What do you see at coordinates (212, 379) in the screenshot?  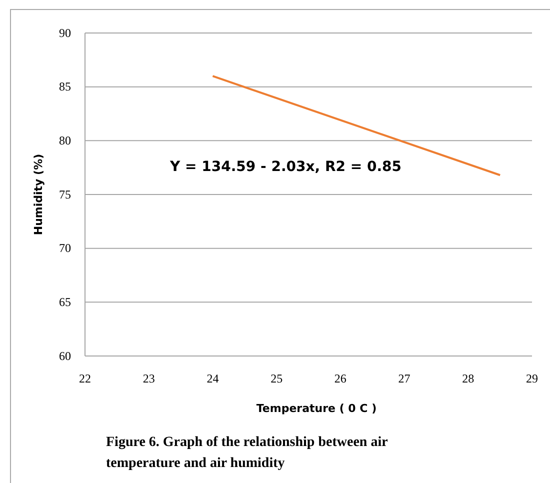 I see `x-tick-label: 24` at bounding box center [212, 379].